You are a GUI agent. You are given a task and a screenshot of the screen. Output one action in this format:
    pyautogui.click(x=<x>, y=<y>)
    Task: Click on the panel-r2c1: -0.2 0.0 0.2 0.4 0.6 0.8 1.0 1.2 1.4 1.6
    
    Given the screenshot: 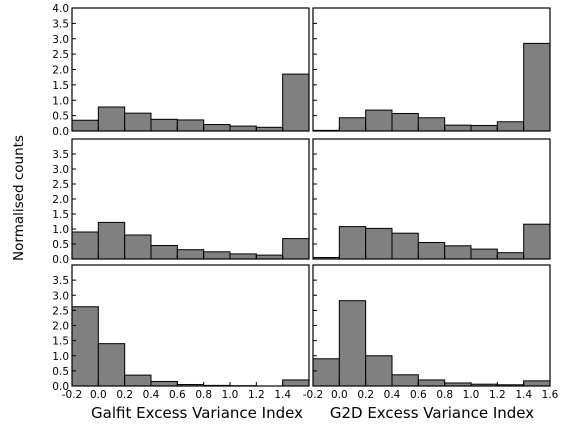 What is the action you would take?
    pyautogui.click(x=431, y=332)
    